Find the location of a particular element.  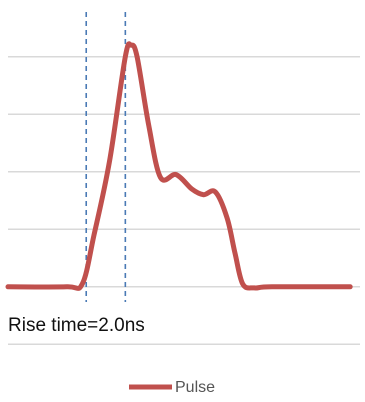

rise-time-marker-lines is located at coordinates (106, 157).